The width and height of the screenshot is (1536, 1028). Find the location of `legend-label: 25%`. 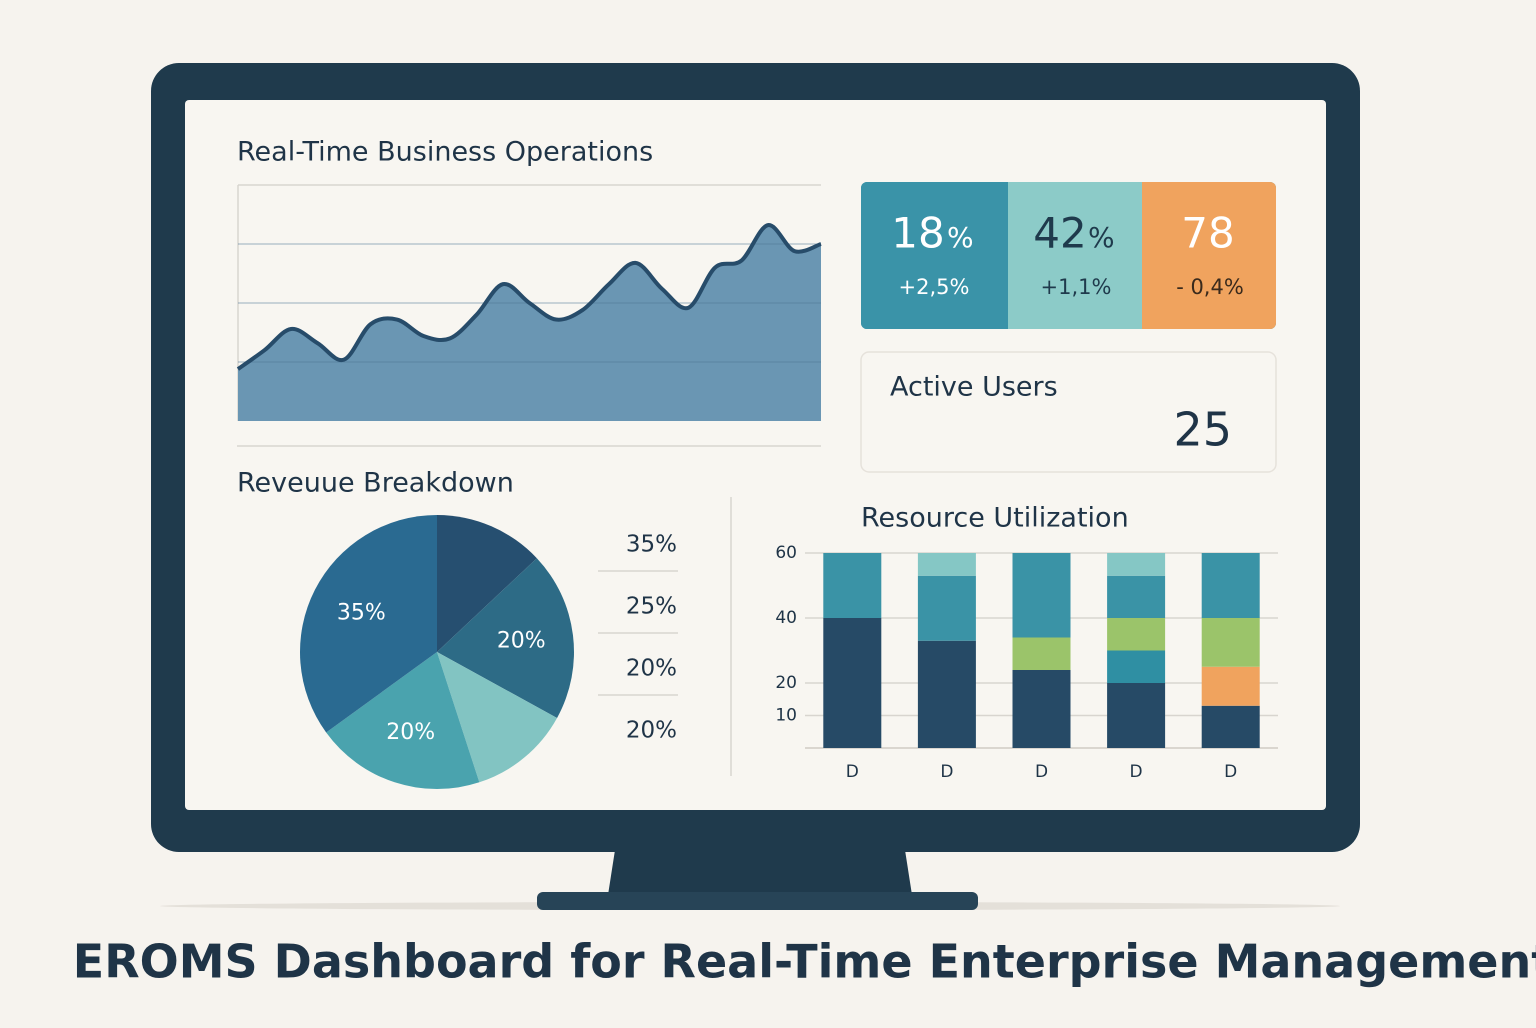

legend-label: 25% is located at coordinates (651, 607).